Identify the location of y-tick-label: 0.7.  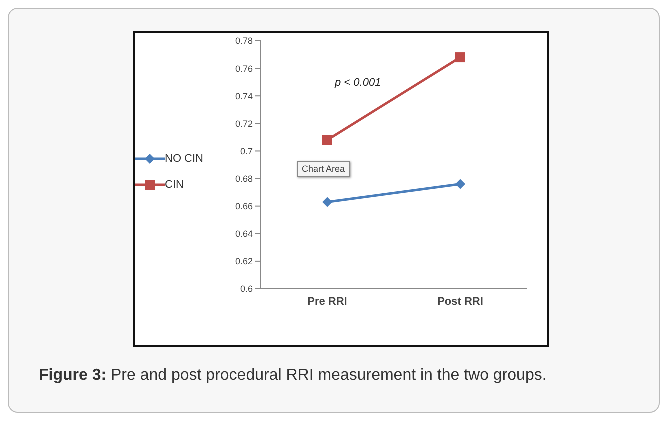
(246, 151).